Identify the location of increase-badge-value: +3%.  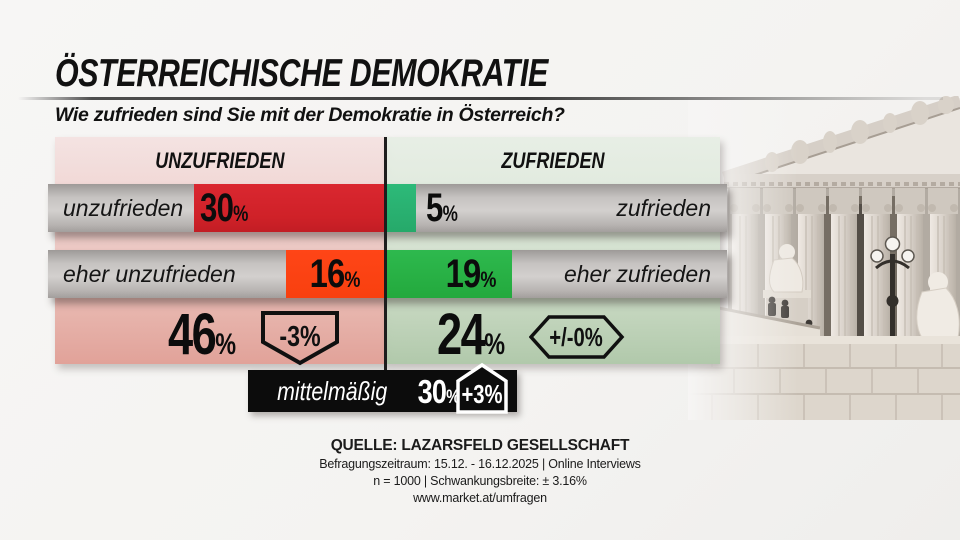
(481, 394).